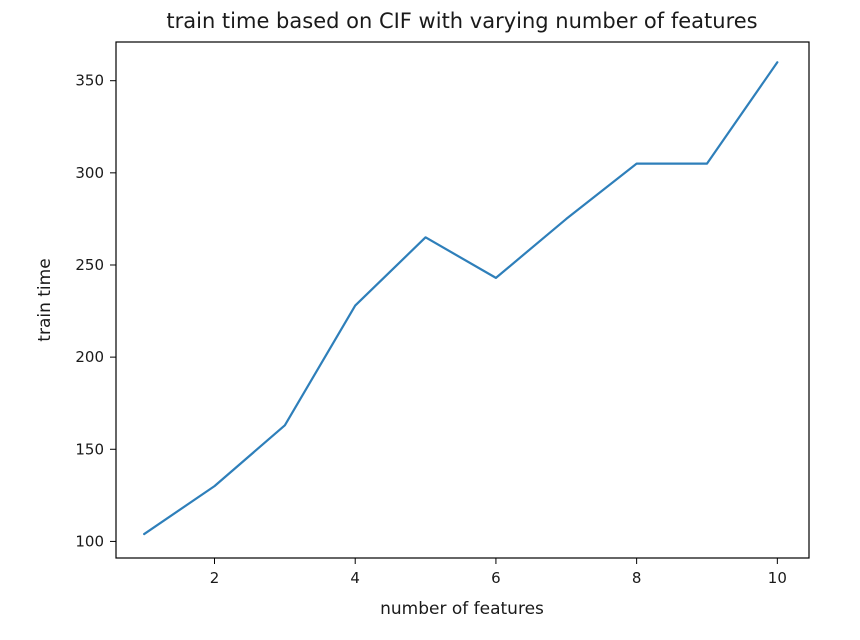  Describe the element at coordinates (95, 311) in the screenshot. I see `y-axis: 100 150 200 250 300 350` at that location.